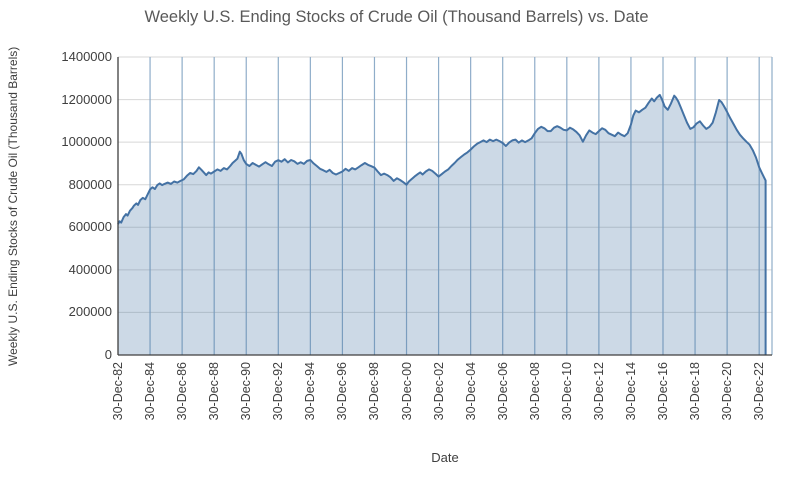 Image resolution: width=793 pixels, height=479 pixels. Describe the element at coordinates (86, 56) in the screenshot. I see `y-tick-label: 1400000` at that location.